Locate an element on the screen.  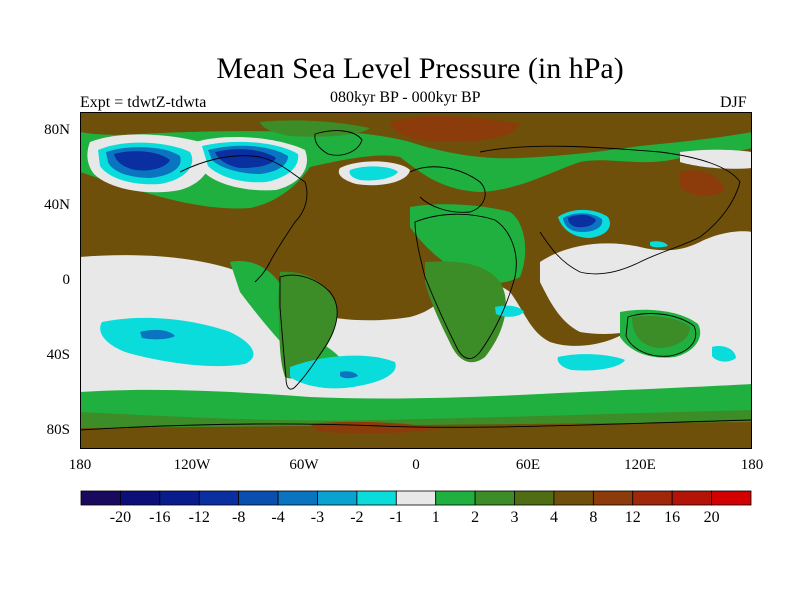
west-pacific-cyan is located at coordinates (659, 244).